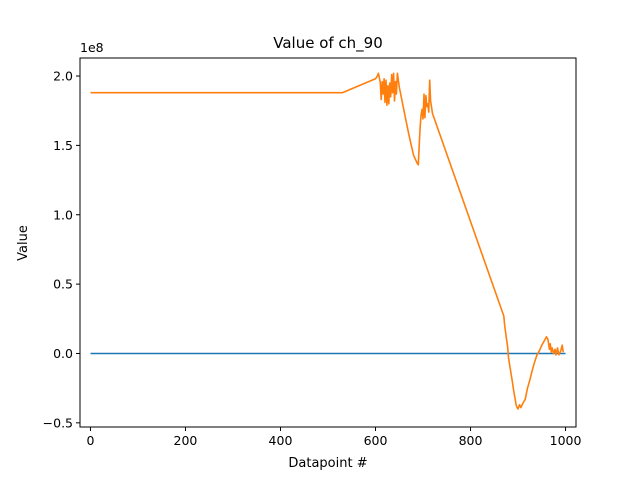 The image size is (640, 480). What do you see at coordinates (376, 440) in the screenshot?
I see `x-tick-label: 600` at bounding box center [376, 440].